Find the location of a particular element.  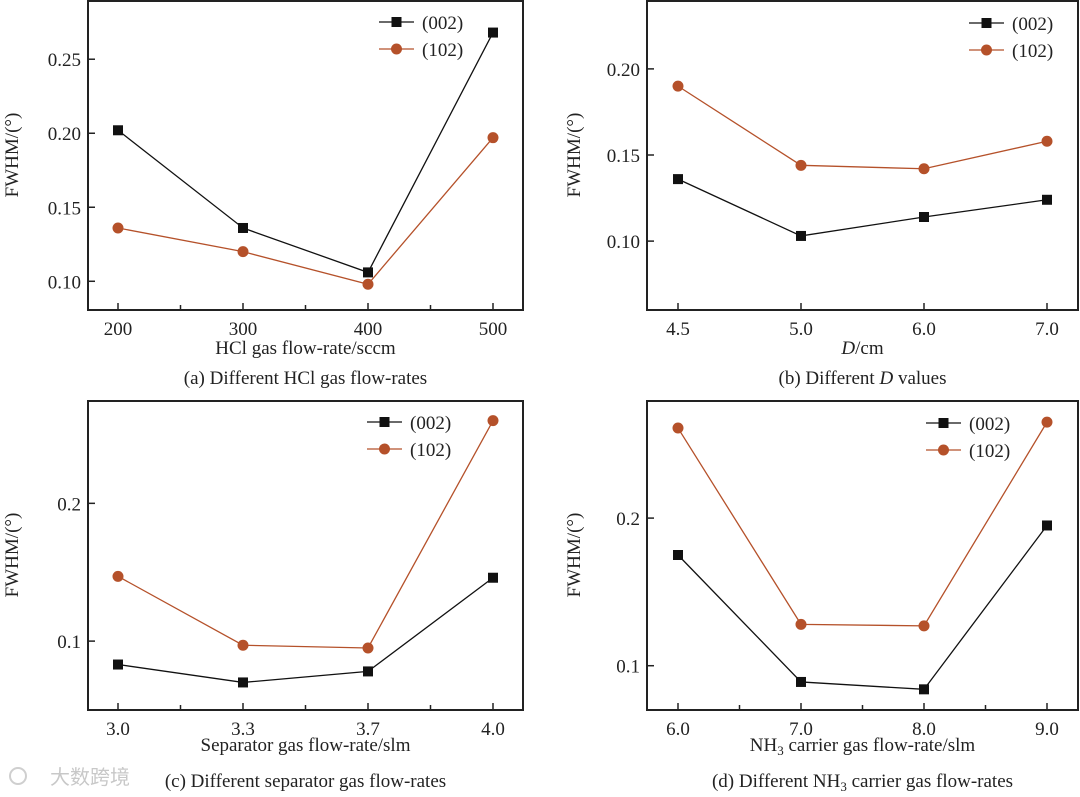

panel-caption-part: (d) Different NH is located at coordinates (776, 781).